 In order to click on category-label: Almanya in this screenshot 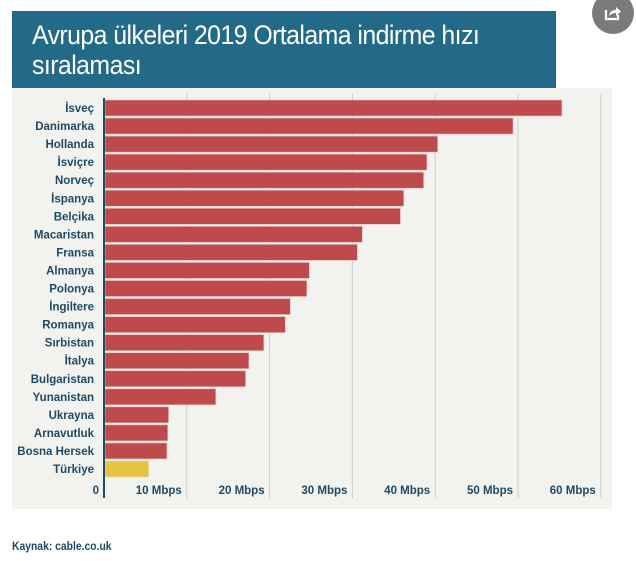, I will do `click(70, 271)`.